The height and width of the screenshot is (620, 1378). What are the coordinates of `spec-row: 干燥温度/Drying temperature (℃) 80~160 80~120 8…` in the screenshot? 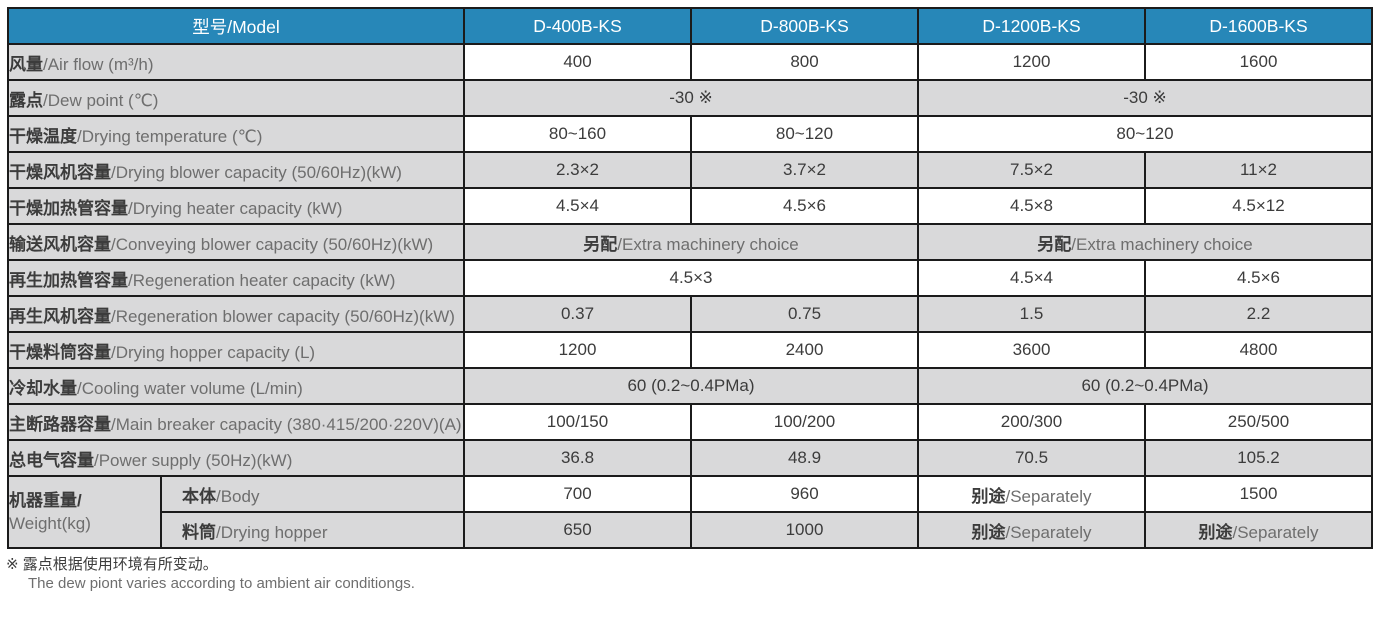 It's located at (690, 134).